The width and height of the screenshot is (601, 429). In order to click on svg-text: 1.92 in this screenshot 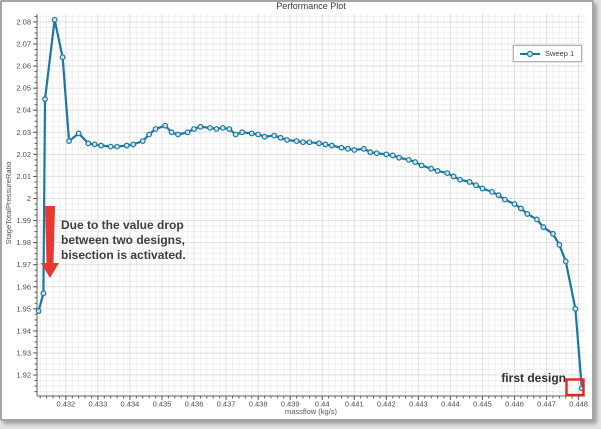, I will do `click(23, 375)`.